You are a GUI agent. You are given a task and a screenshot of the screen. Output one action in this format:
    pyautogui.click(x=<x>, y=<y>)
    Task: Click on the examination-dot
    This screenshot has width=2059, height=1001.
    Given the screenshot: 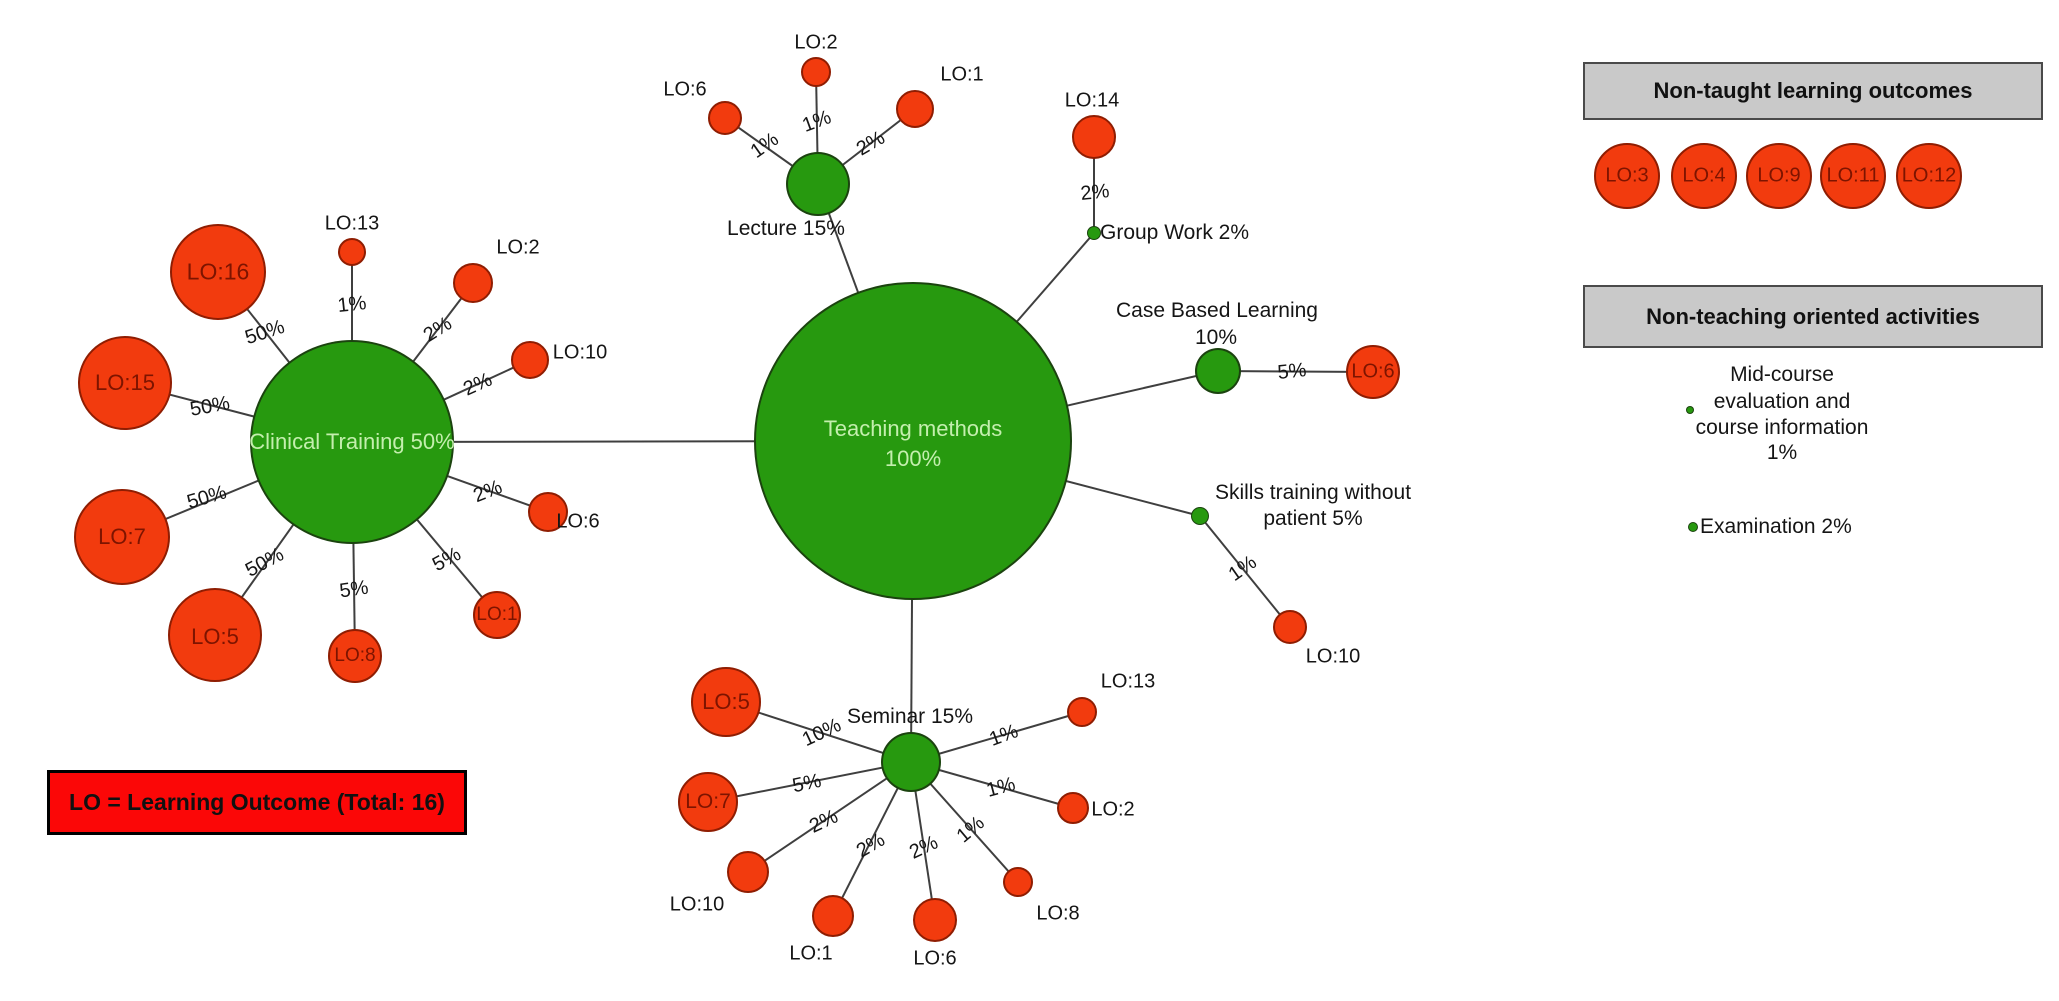 What is the action you would take?
    pyautogui.click(x=1693, y=527)
    